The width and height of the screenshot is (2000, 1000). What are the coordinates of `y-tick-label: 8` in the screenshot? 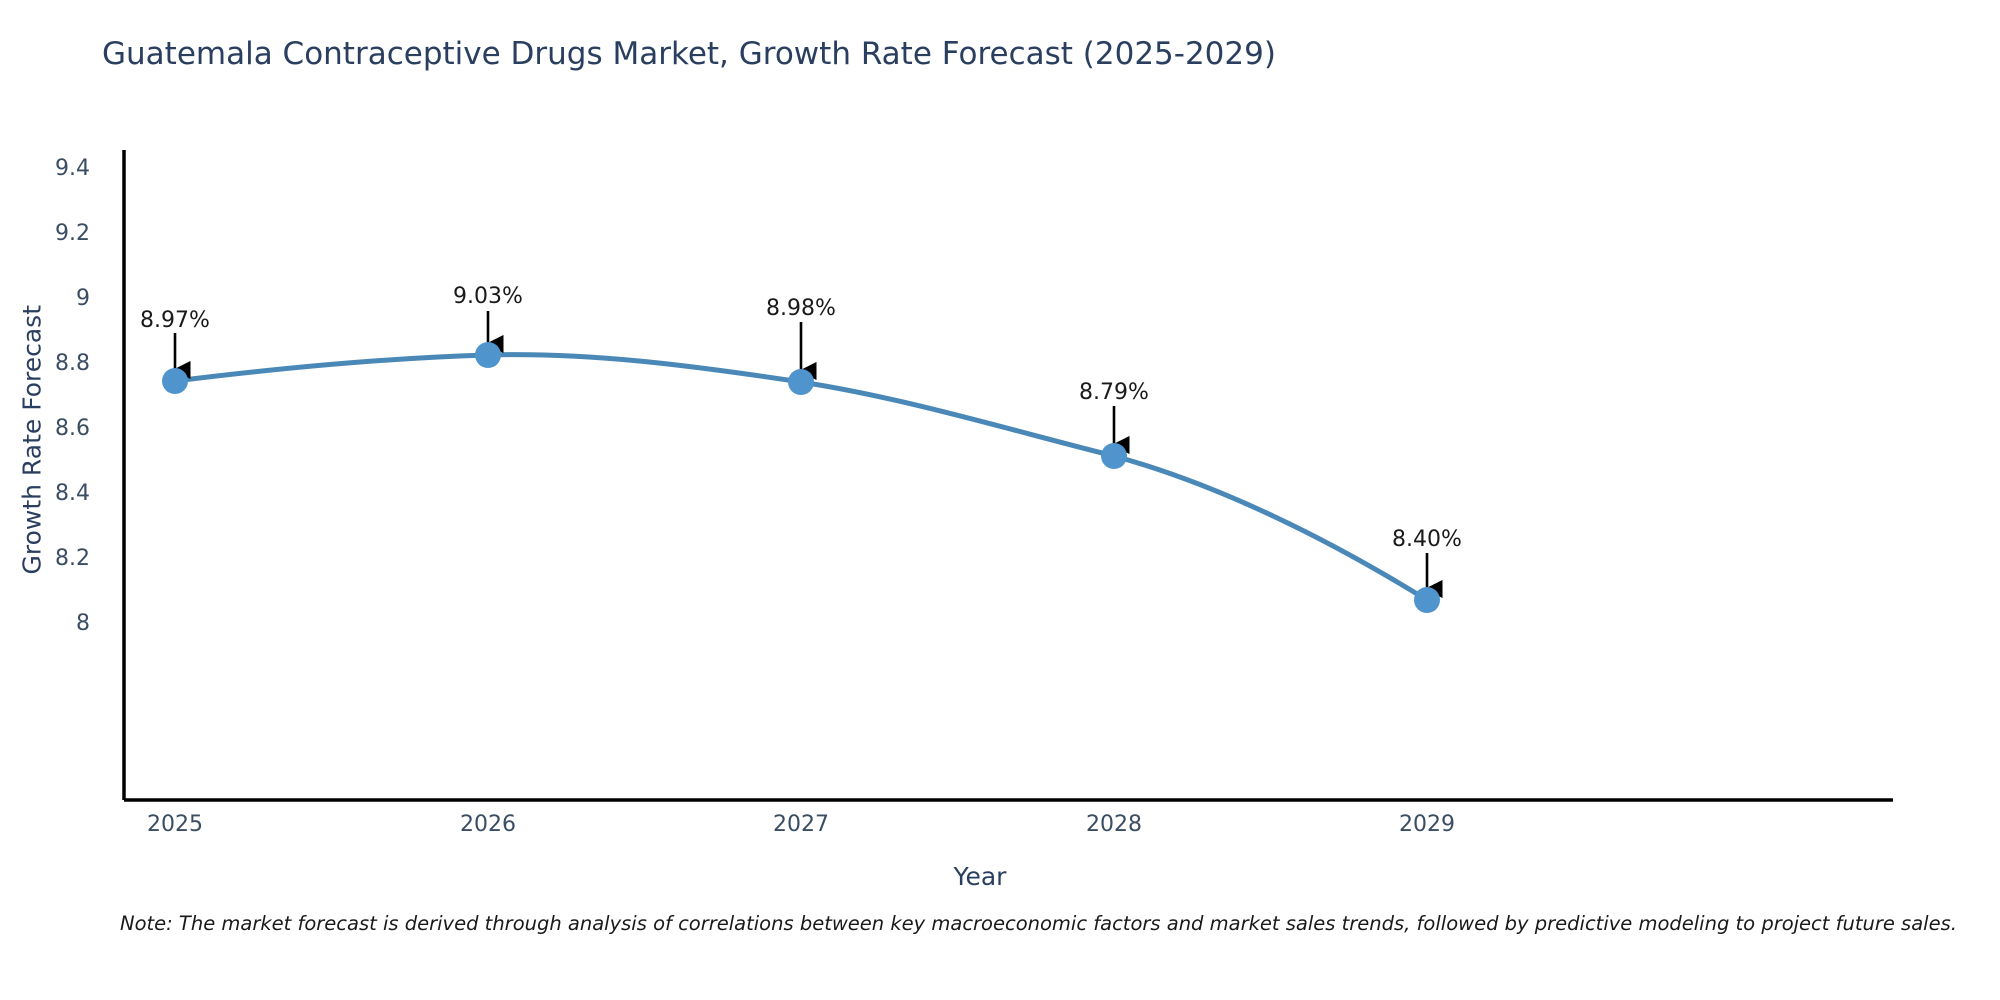 It's located at (83, 623).